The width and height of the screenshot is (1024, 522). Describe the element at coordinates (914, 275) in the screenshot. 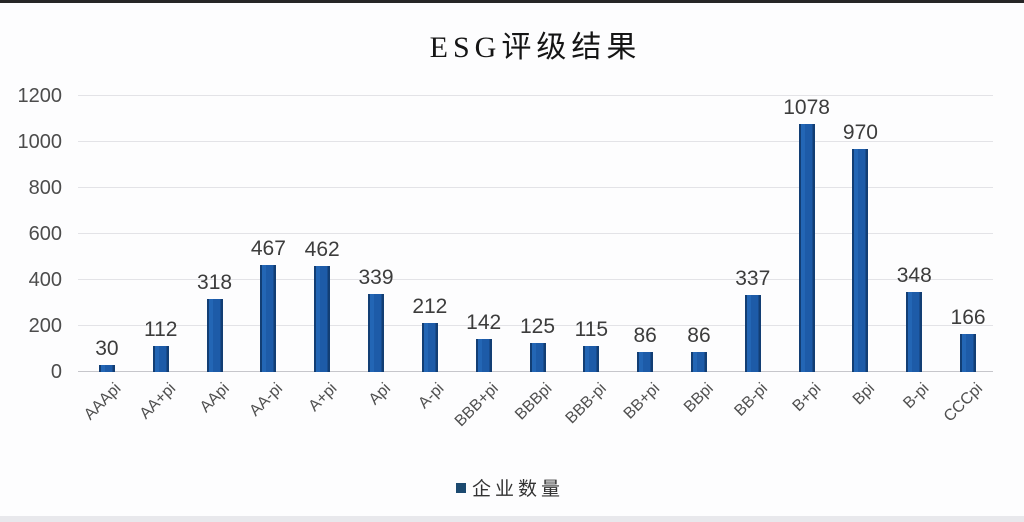

I see `bar-value-label: 348` at that location.